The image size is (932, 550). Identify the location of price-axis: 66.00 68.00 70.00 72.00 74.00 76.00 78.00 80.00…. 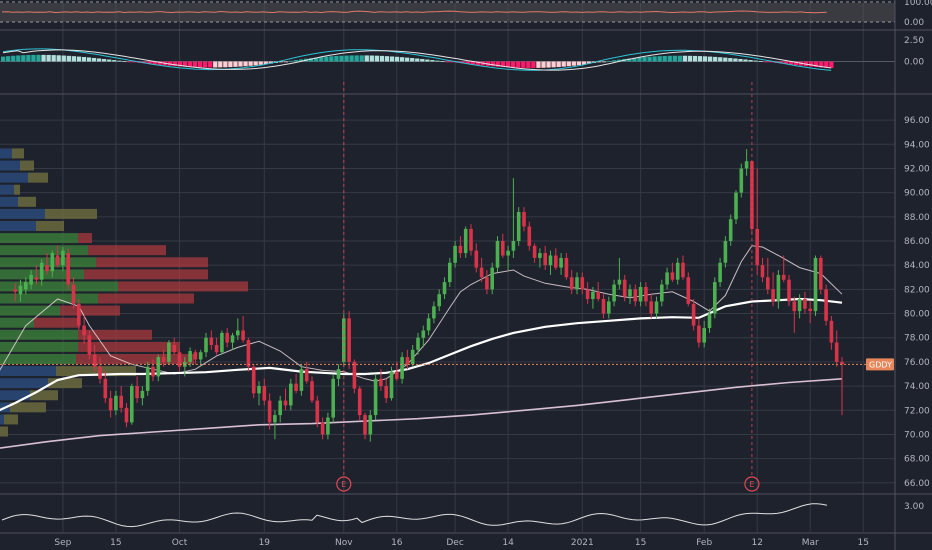
(917, 302).